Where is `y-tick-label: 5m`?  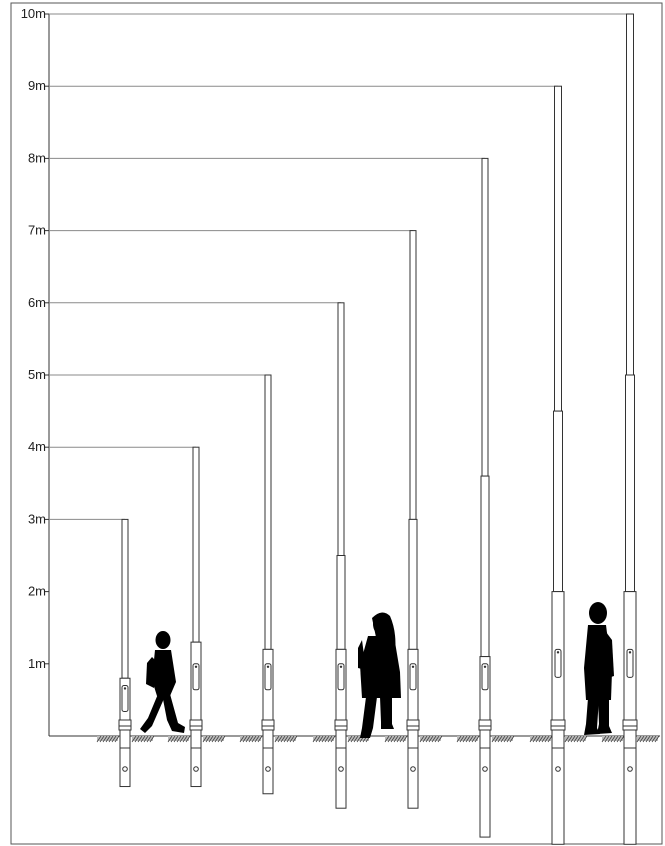 y-tick-label: 5m is located at coordinates (37, 374).